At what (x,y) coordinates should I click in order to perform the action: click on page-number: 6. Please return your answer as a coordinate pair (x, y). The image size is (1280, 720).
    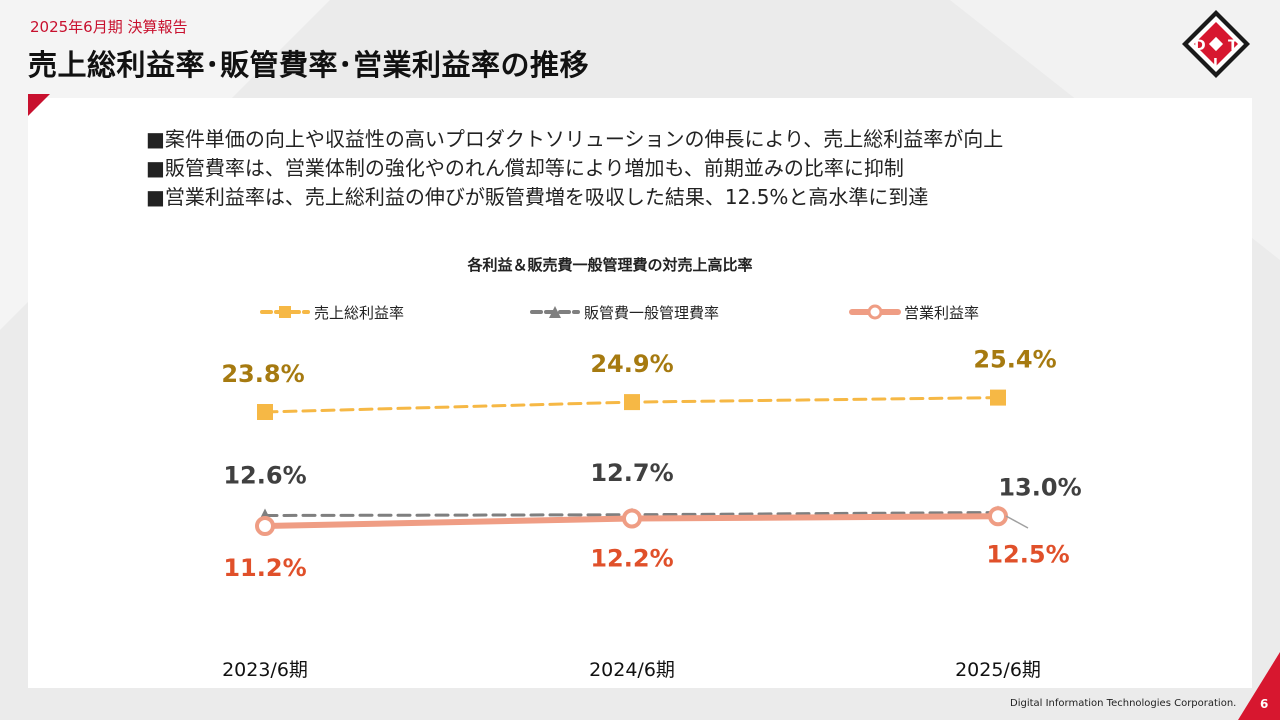
    Looking at the image, I should click on (1264, 704).